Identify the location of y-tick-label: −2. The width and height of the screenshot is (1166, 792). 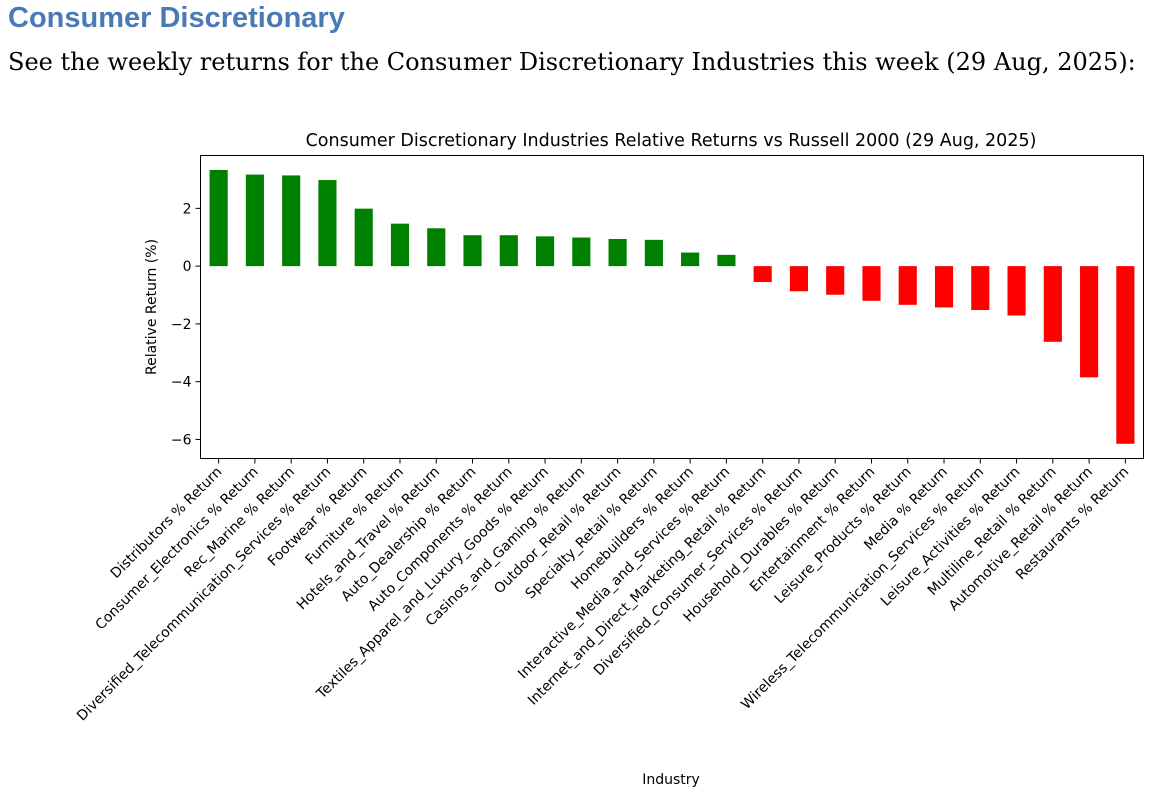
(181, 325).